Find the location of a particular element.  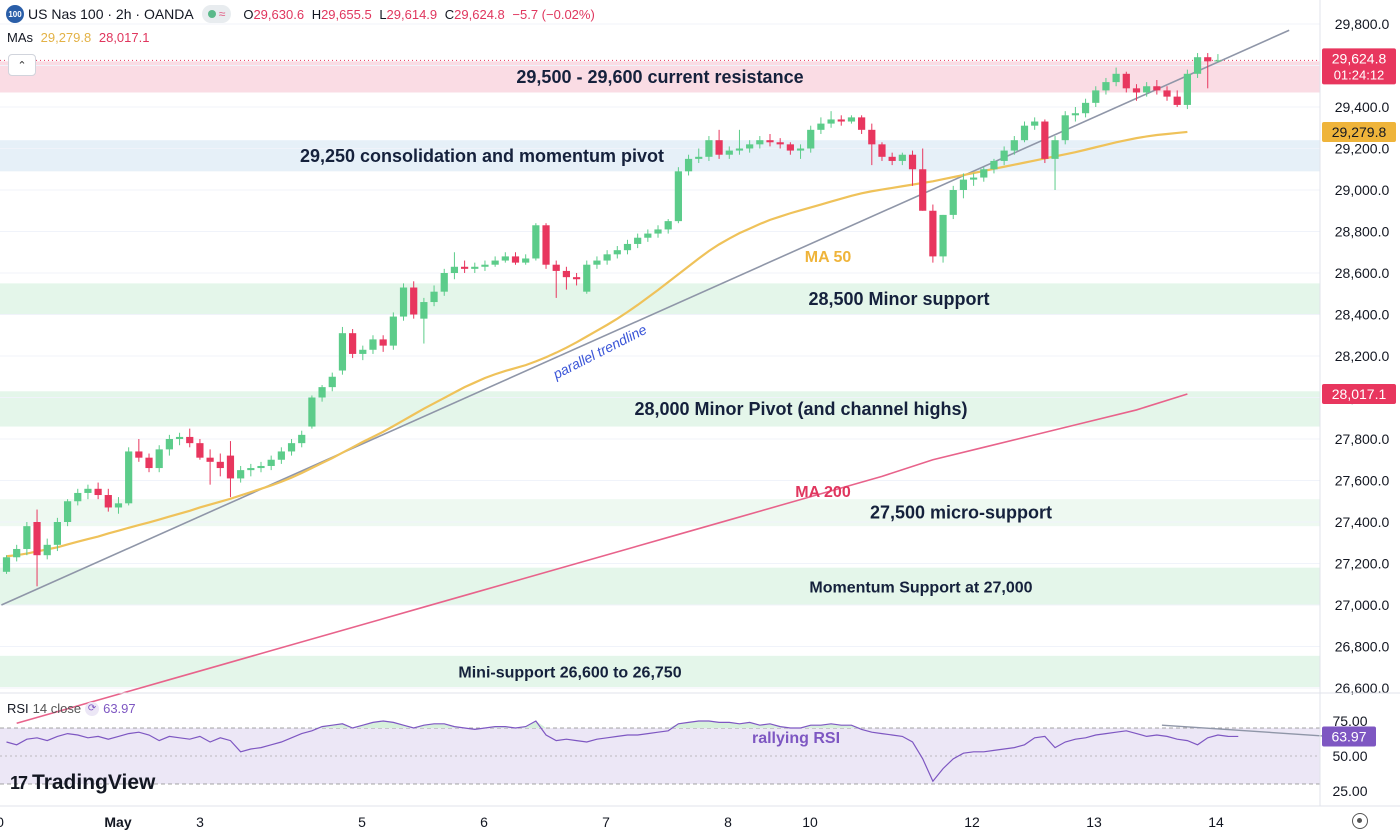

rsi-title: RSI is located at coordinates (18, 708).